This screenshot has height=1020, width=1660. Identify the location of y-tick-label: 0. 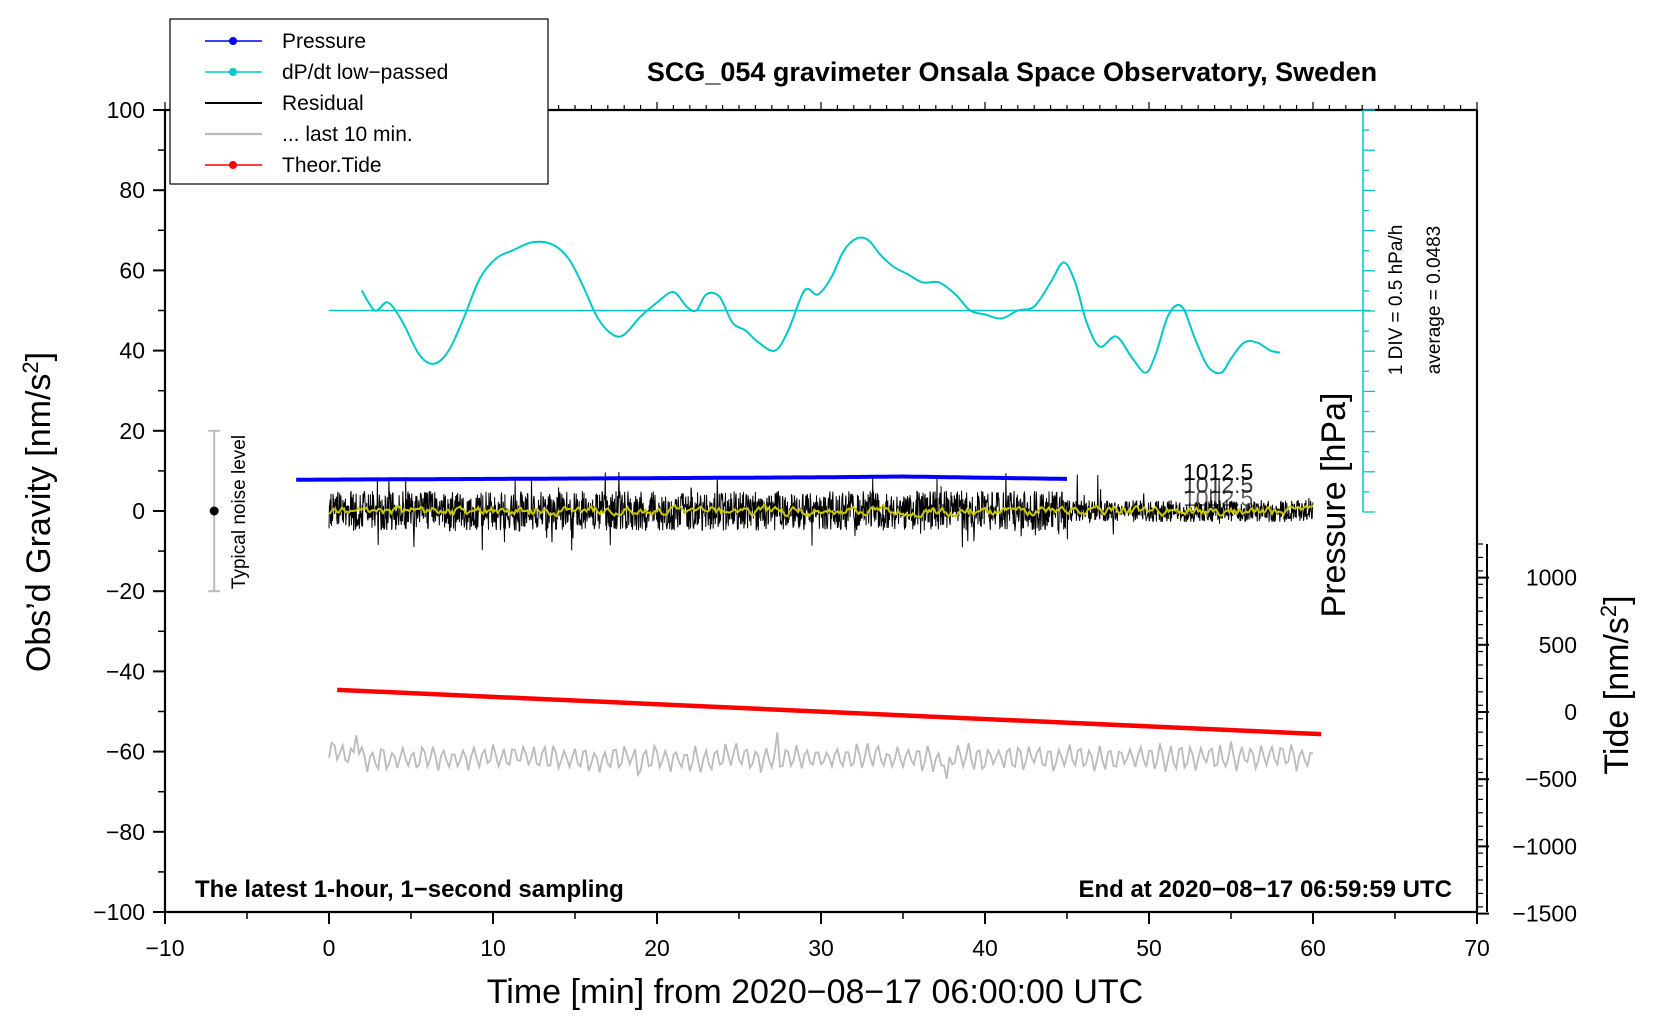
(138, 511).